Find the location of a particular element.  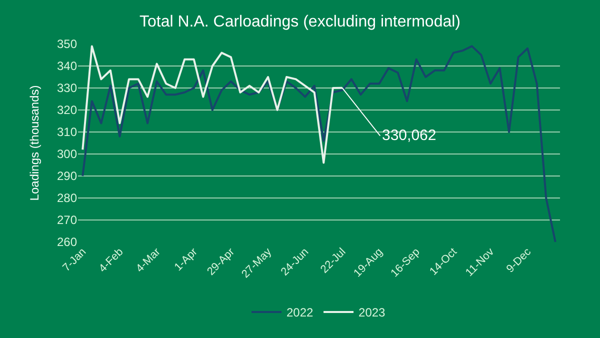

y-tick-label: 310 is located at coordinates (67, 132).